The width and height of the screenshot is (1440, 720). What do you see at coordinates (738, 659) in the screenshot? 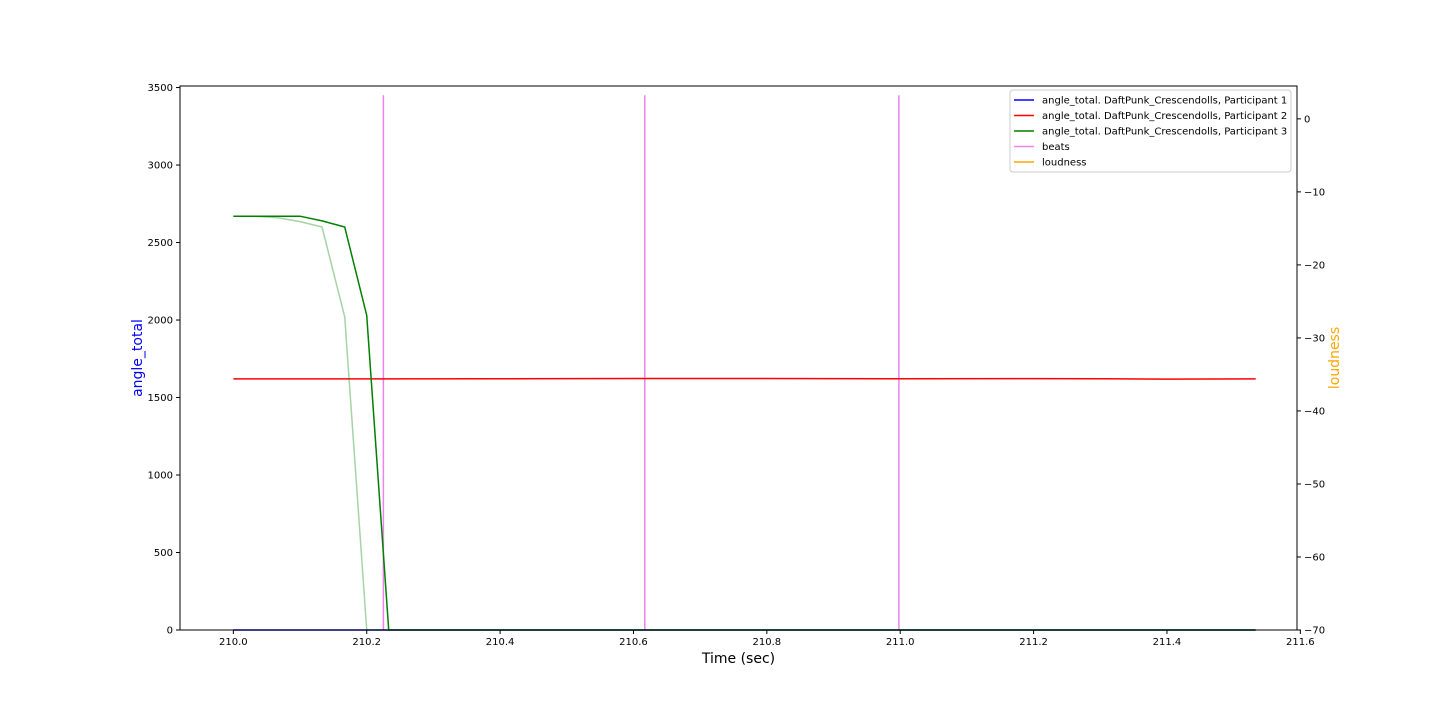
I see `x-axis-label: Time (sec)` at bounding box center [738, 659].